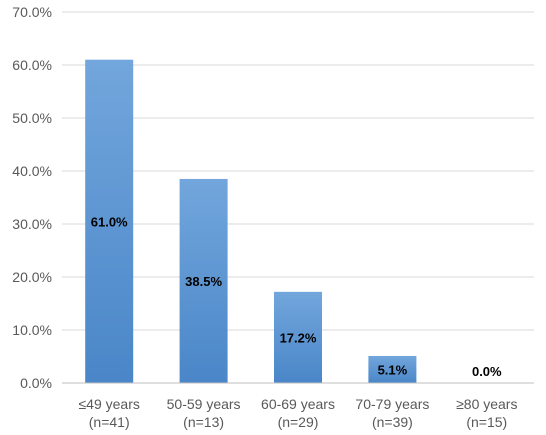 Image resolution: width=546 pixels, height=435 pixels. I want to click on y-tick-label: 20.0%, so click(32, 277).